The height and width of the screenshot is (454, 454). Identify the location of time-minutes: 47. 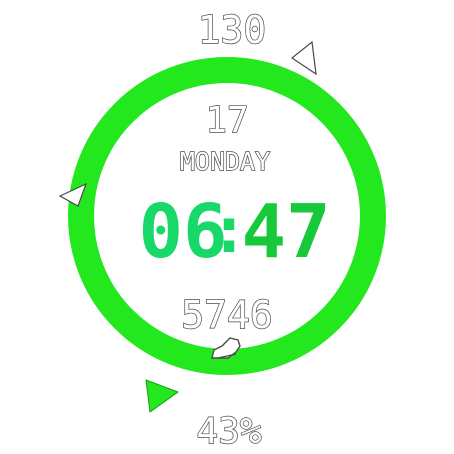
(285, 232).